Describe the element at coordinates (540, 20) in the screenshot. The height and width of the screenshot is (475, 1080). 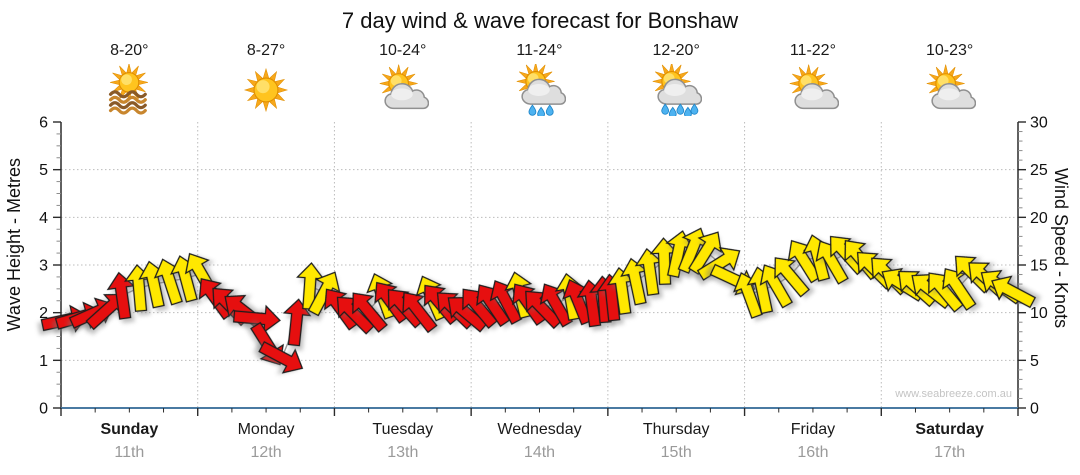
I see `page-title: 7 day wind & wave forecast for Bonshaw` at that location.